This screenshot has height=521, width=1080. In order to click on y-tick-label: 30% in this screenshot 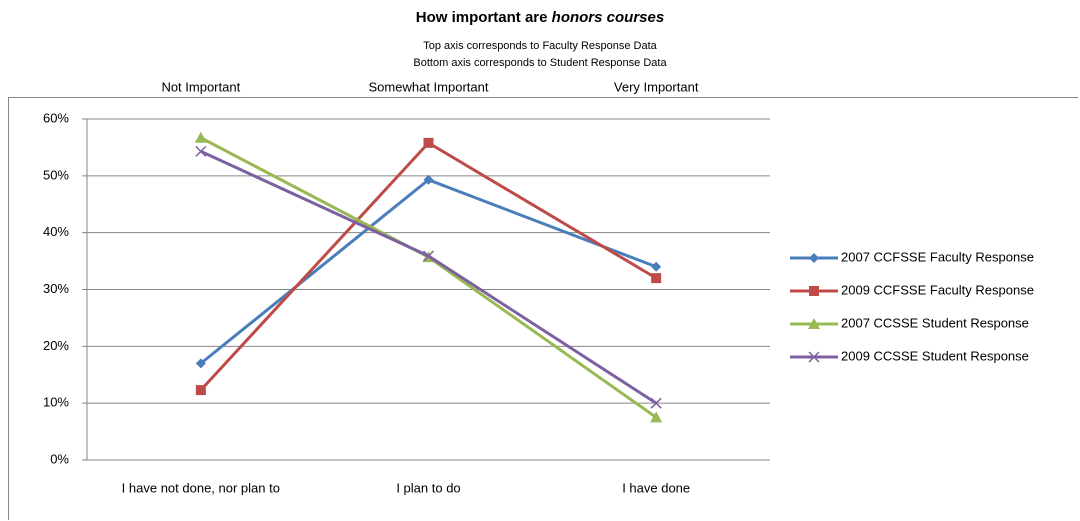, I will do `click(56, 288)`.